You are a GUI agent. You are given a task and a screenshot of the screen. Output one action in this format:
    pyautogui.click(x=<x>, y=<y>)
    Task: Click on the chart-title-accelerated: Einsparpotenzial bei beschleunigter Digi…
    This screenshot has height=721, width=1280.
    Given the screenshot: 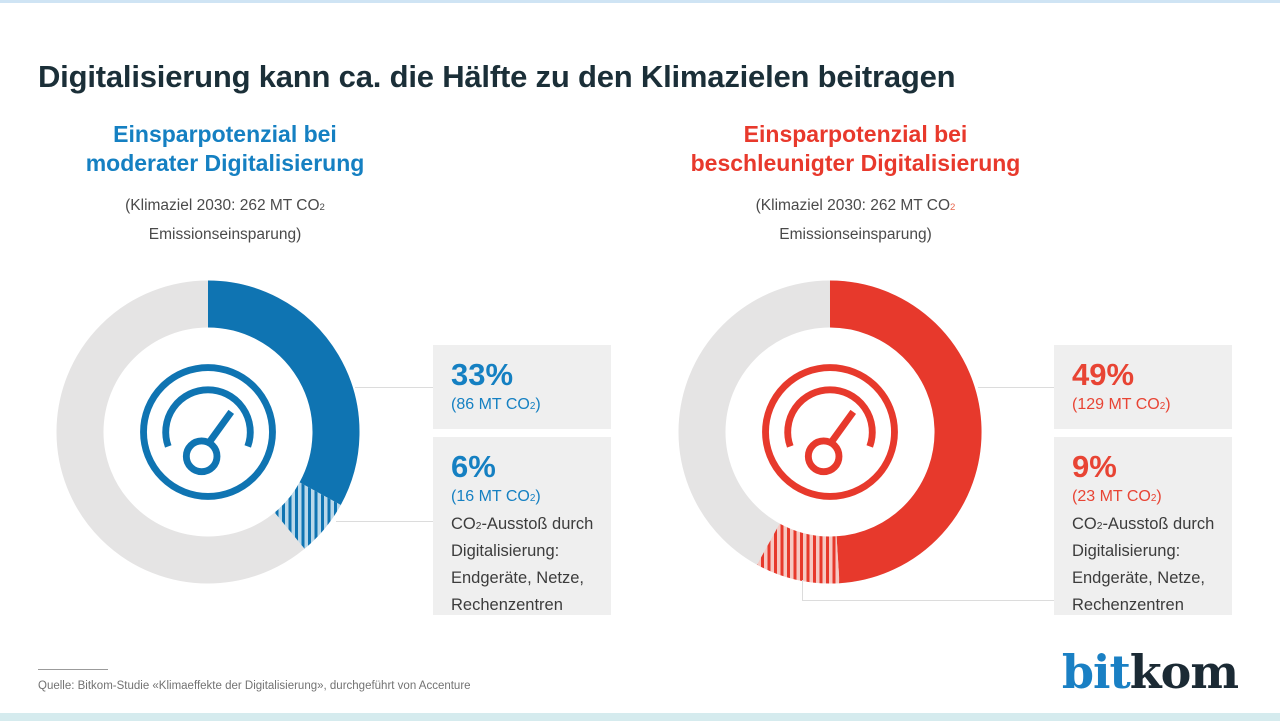 What is the action you would take?
    pyautogui.click(x=855, y=149)
    